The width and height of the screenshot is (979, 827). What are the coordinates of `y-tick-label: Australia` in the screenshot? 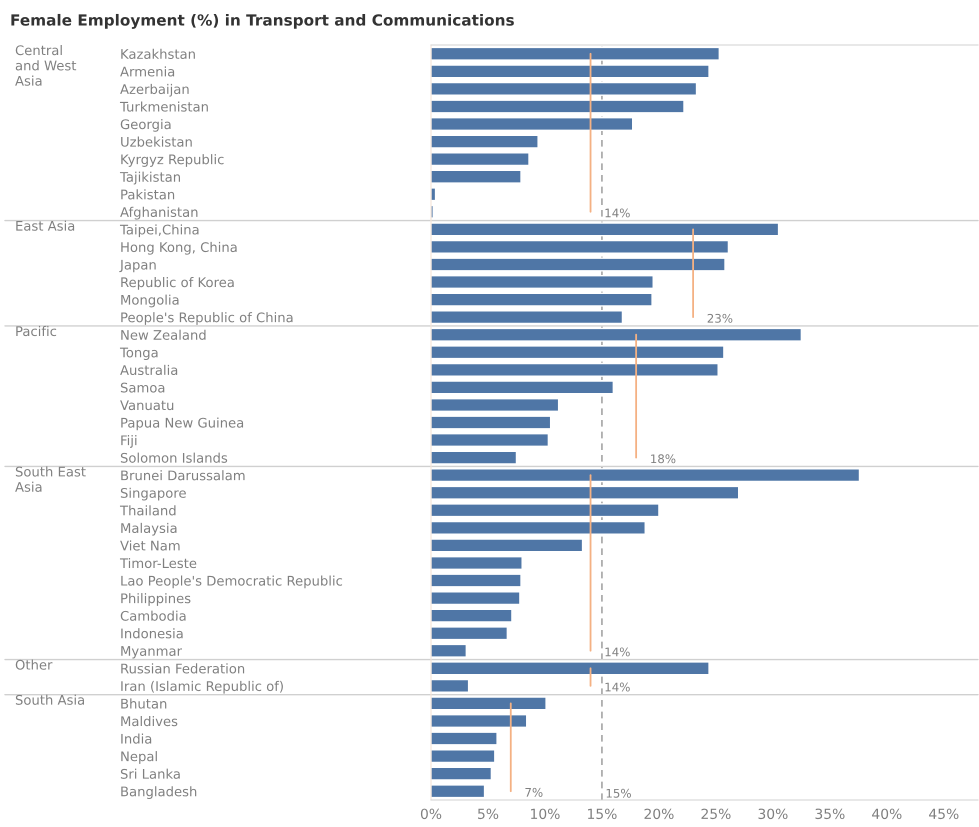 It's located at (149, 370).